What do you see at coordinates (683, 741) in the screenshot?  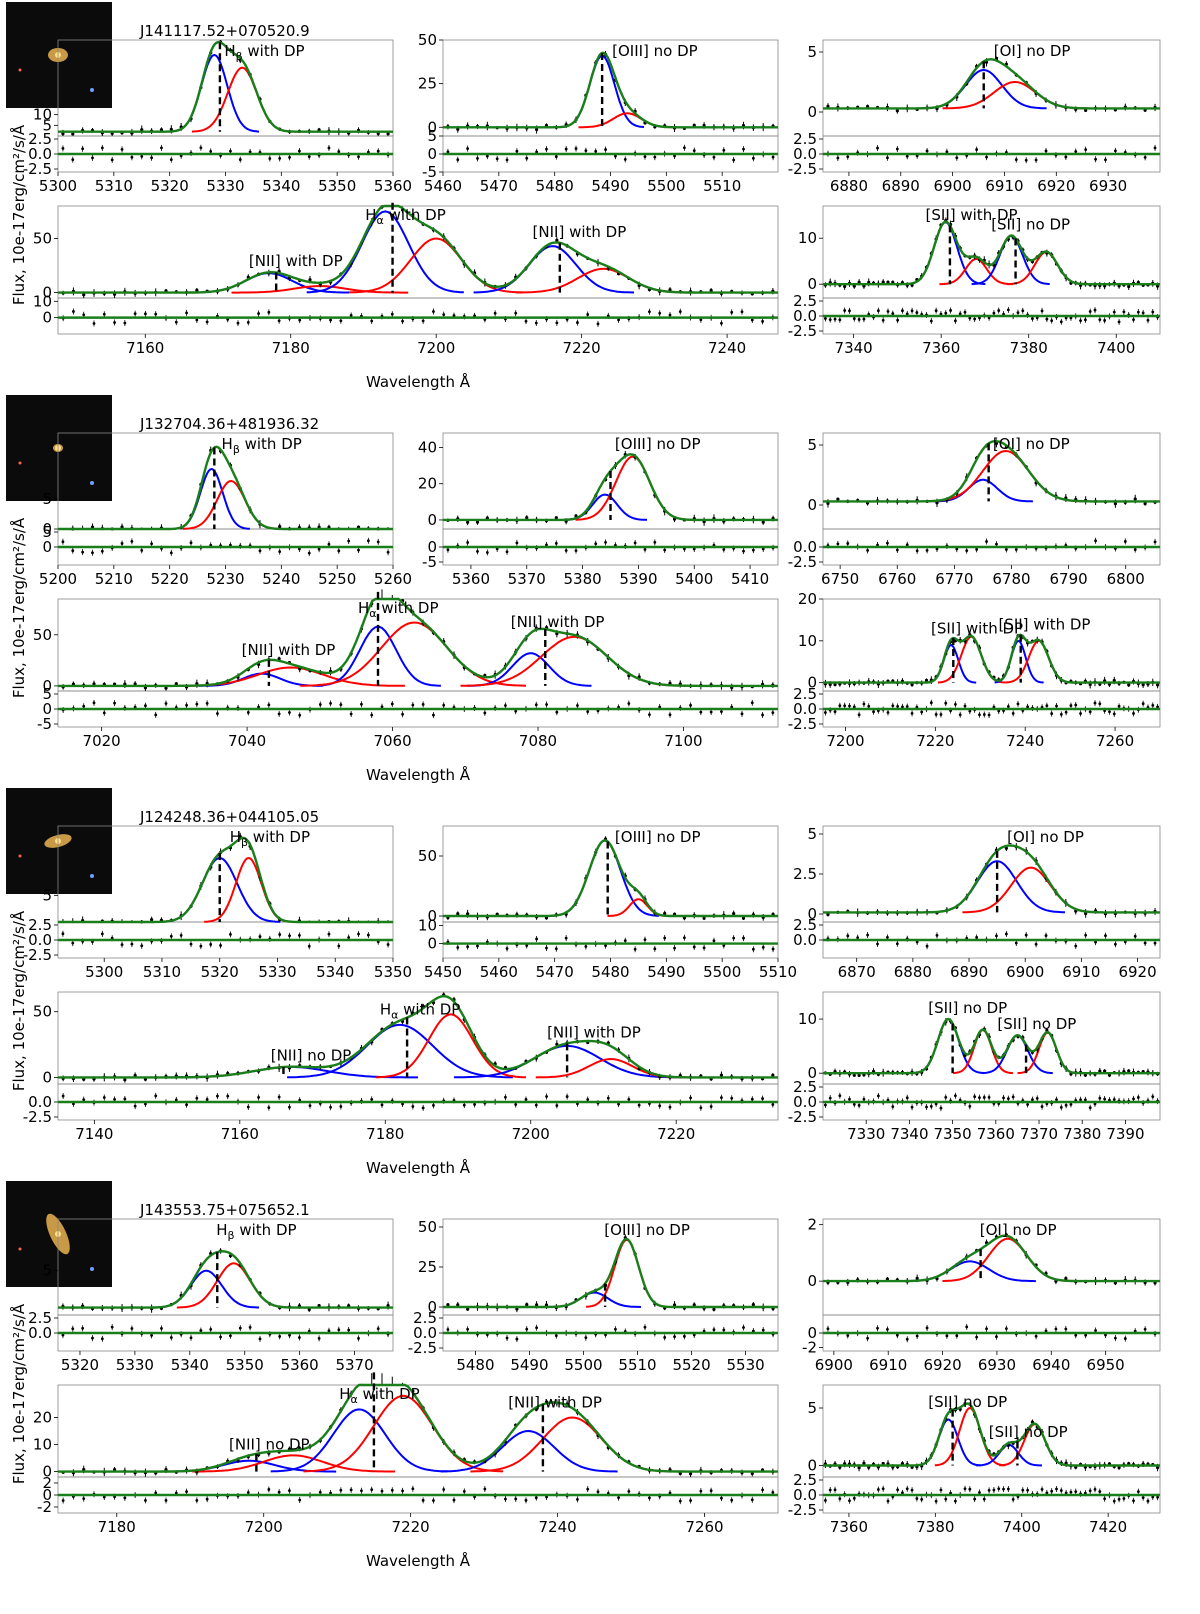 I see `x-tick-label: 7100` at bounding box center [683, 741].